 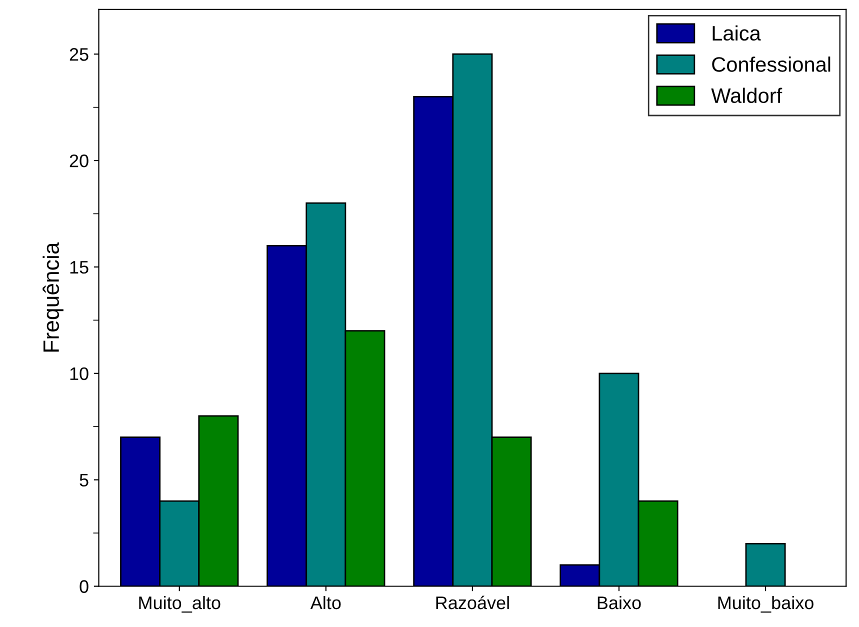 What do you see at coordinates (179, 604) in the screenshot?
I see `x-tick-label: Muito_alto` at bounding box center [179, 604].